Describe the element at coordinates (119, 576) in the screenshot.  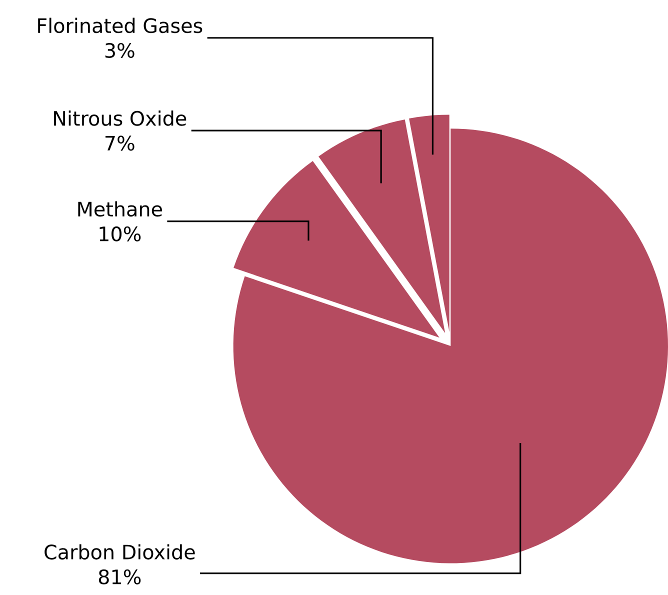
I see `data-label: 81%` at that location.